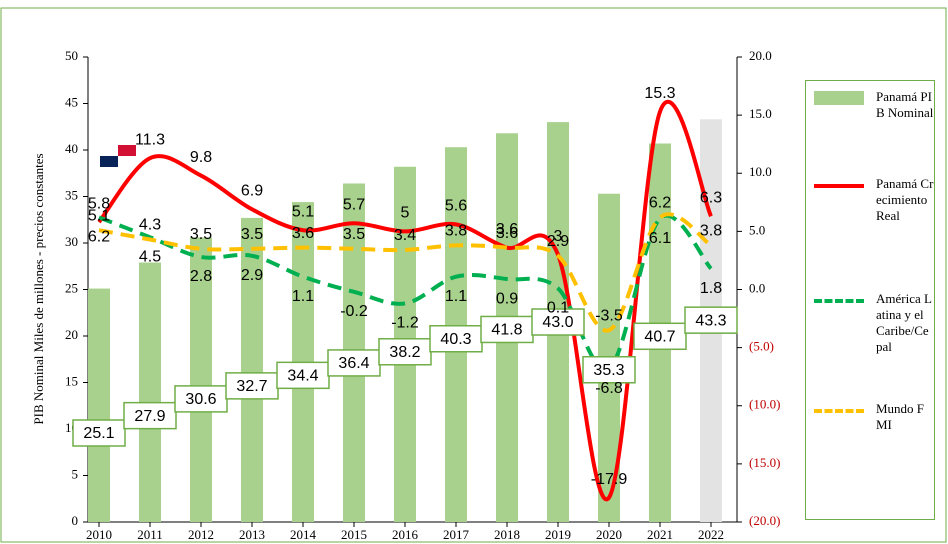 This screenshot has height=544, width=948. What do you see at coordinates (506, 330) in the screenshot?
I see `value-label: 41.8` at bounding box center [506, 330].